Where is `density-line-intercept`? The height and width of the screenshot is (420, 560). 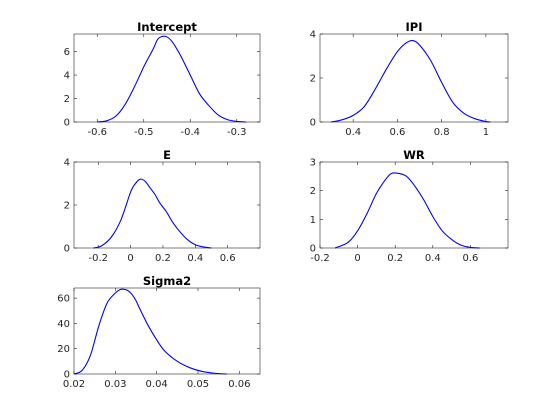 density-line-intercept is located at coordinates (172, 79).